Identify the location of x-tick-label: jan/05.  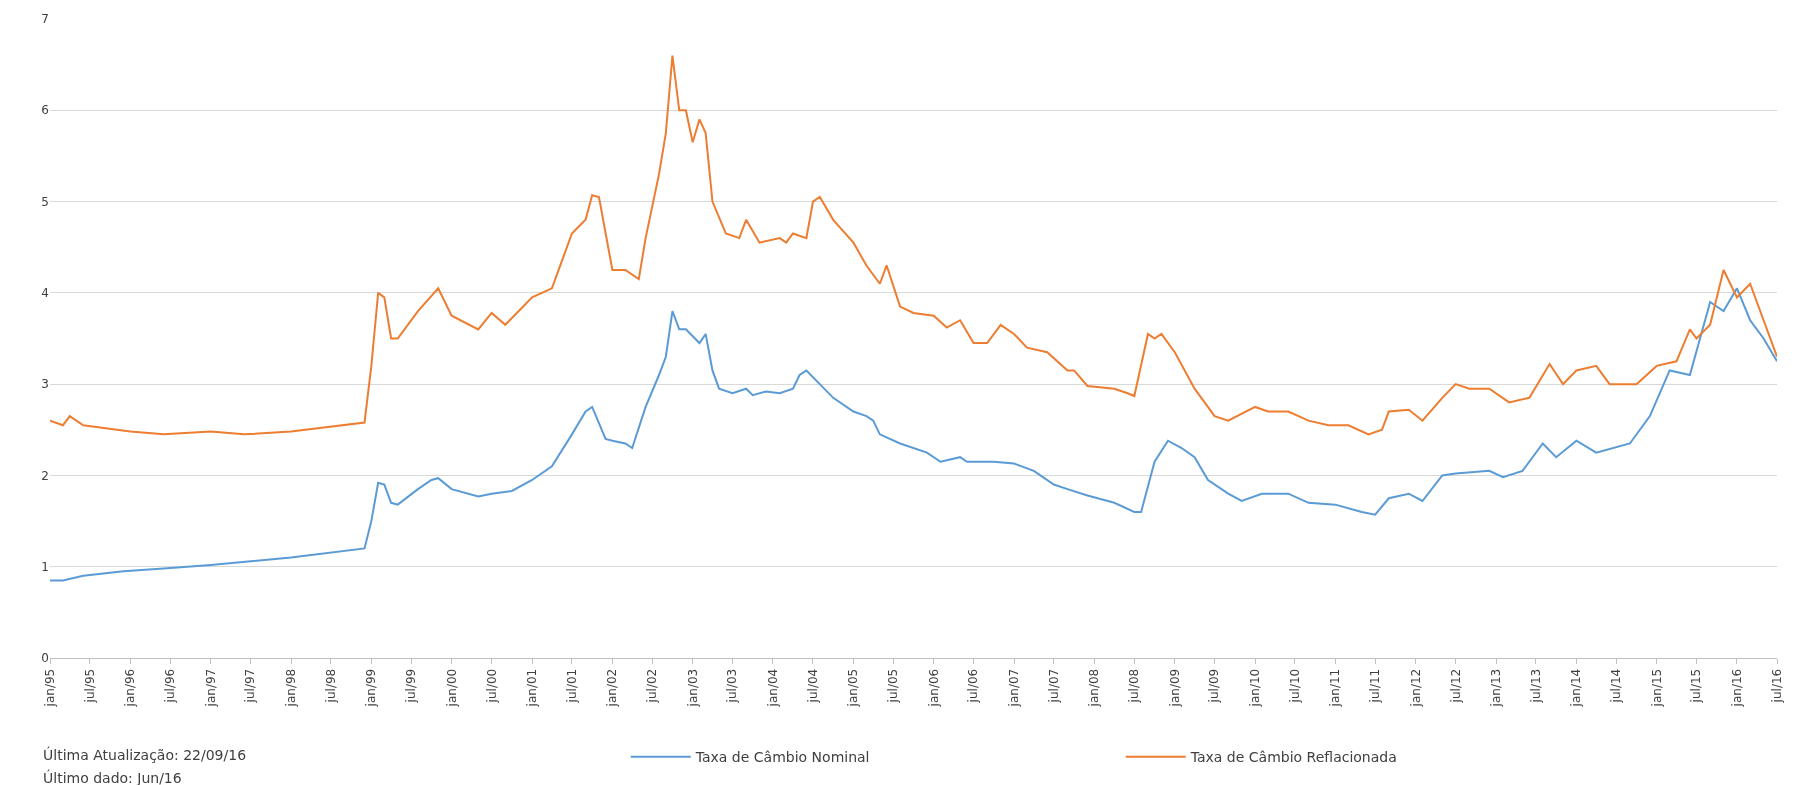
(853, 688).